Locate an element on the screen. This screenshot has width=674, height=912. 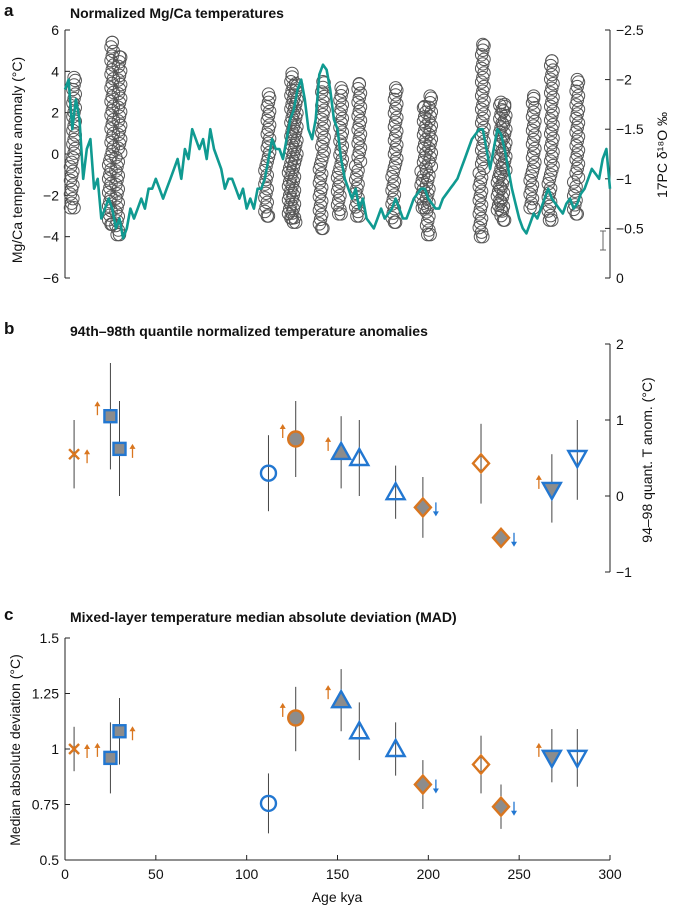
panel-a-ytick-label: 6 is located at coordinates (55, 30).